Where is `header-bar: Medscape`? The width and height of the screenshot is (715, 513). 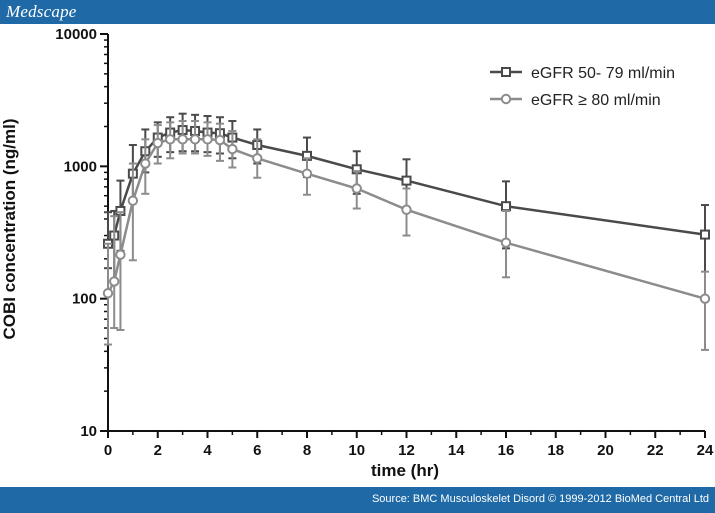
header-bar: Medscape is located at coordinates (357, 12).